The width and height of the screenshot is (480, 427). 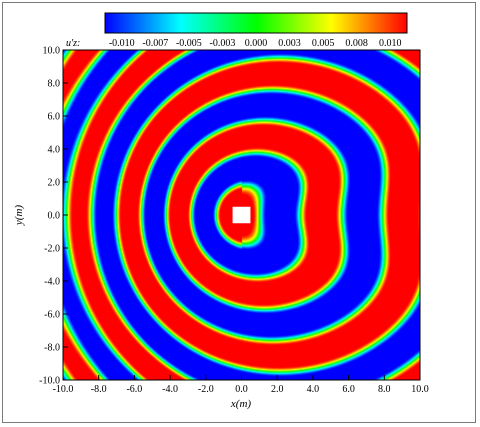 What do you see at coordinates (49, 381) in the screenshot?
I see `y-tick-label: -10.0` at bounding box center [49, 381].